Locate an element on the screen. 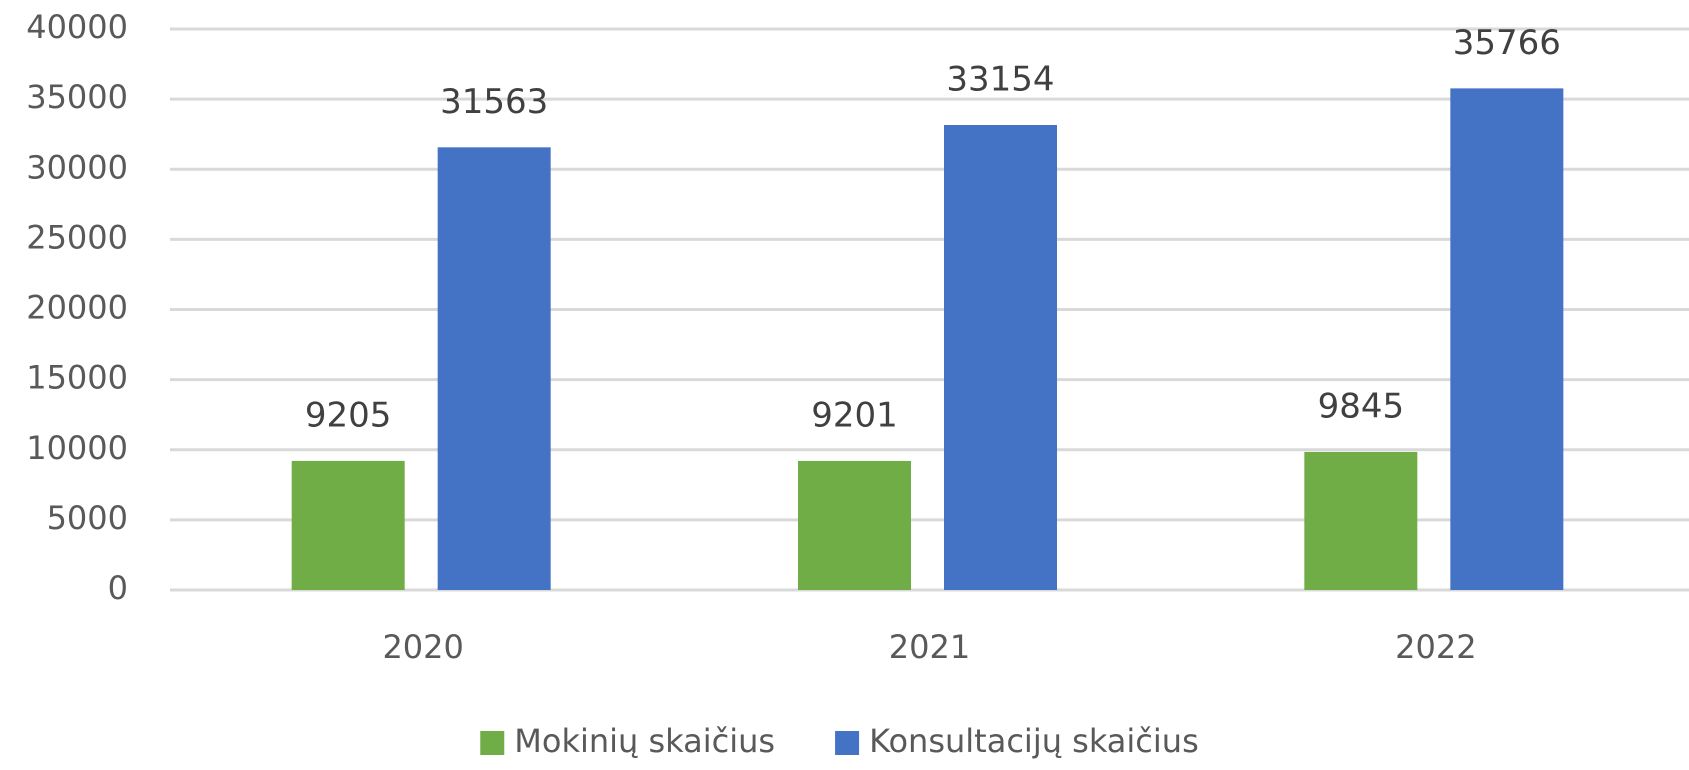 The image size is (1689, 770). legend-label: Mokinių skaičius is located at coordinates (644, 741).